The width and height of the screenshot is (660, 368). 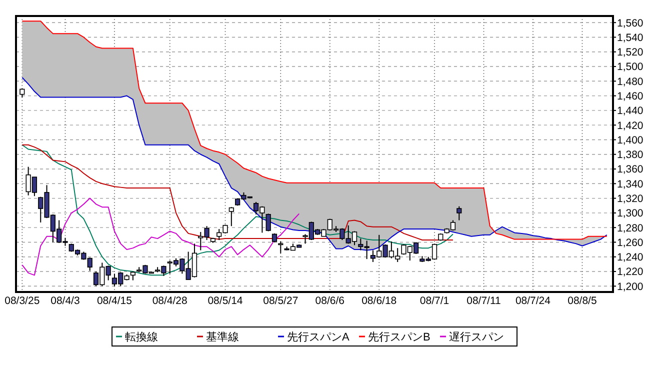 I want to click on legend-label: 基準線, so click(x=222, y=337).